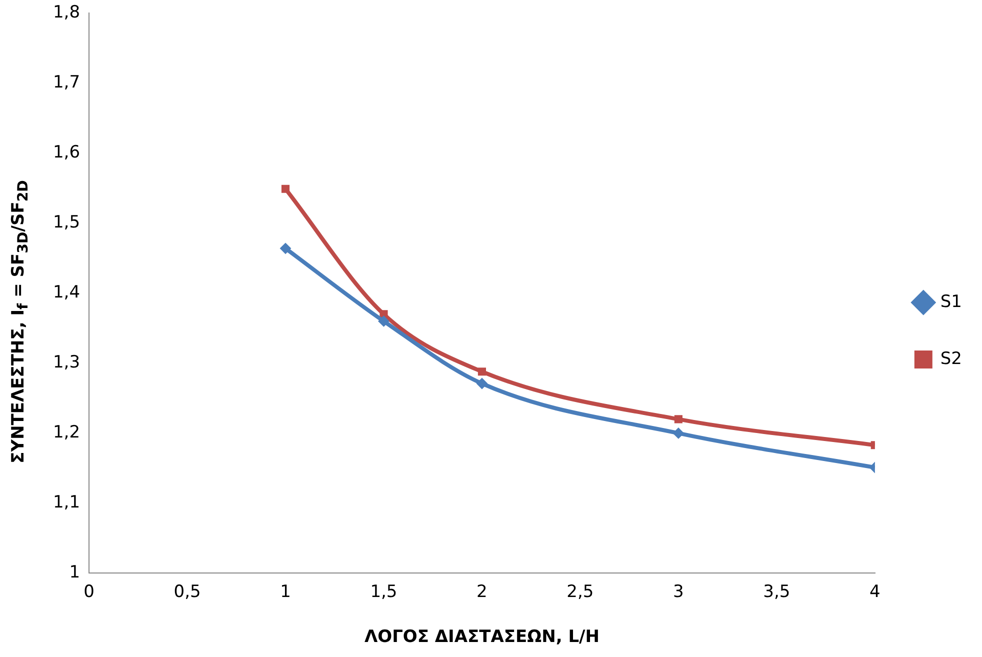 Image resolution: width=982 pixels, height=657 pixels. Describe the element at coordinates (66, 82) in the screenshot. I see `y-tick-label: 1,7` at that location.